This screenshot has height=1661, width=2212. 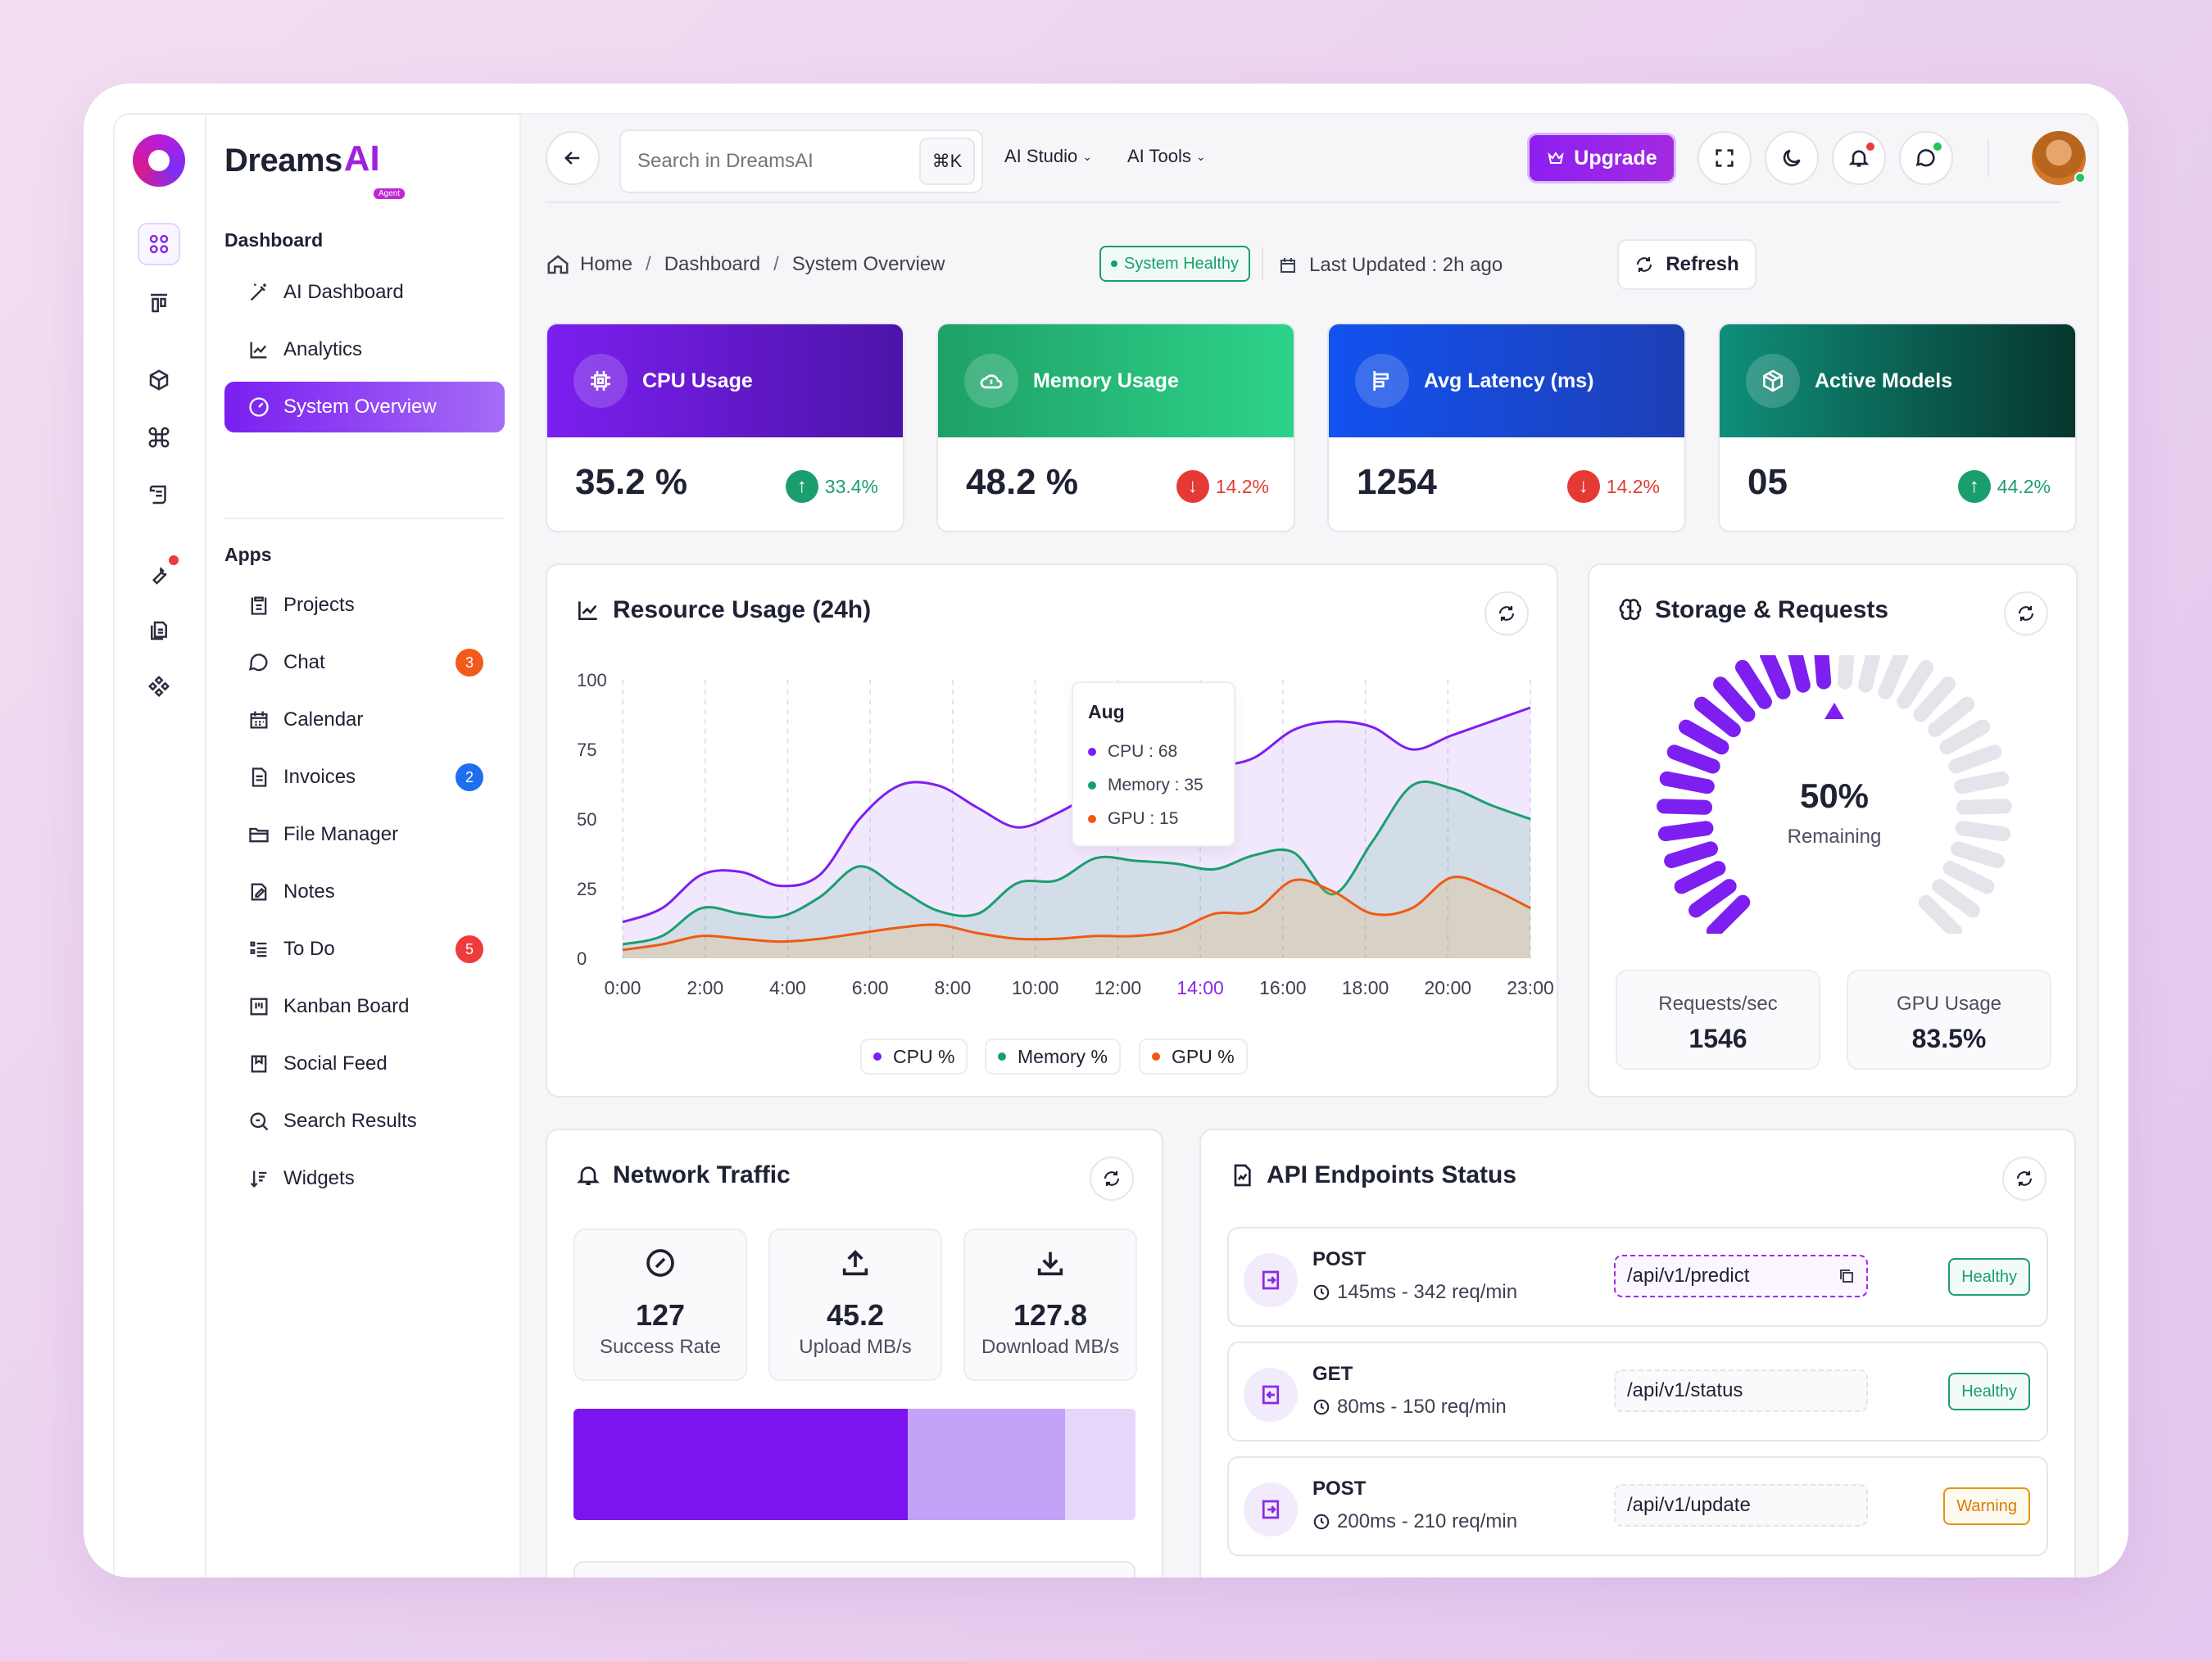 I want to click on checklist-icon, so click(x=258, y=949).